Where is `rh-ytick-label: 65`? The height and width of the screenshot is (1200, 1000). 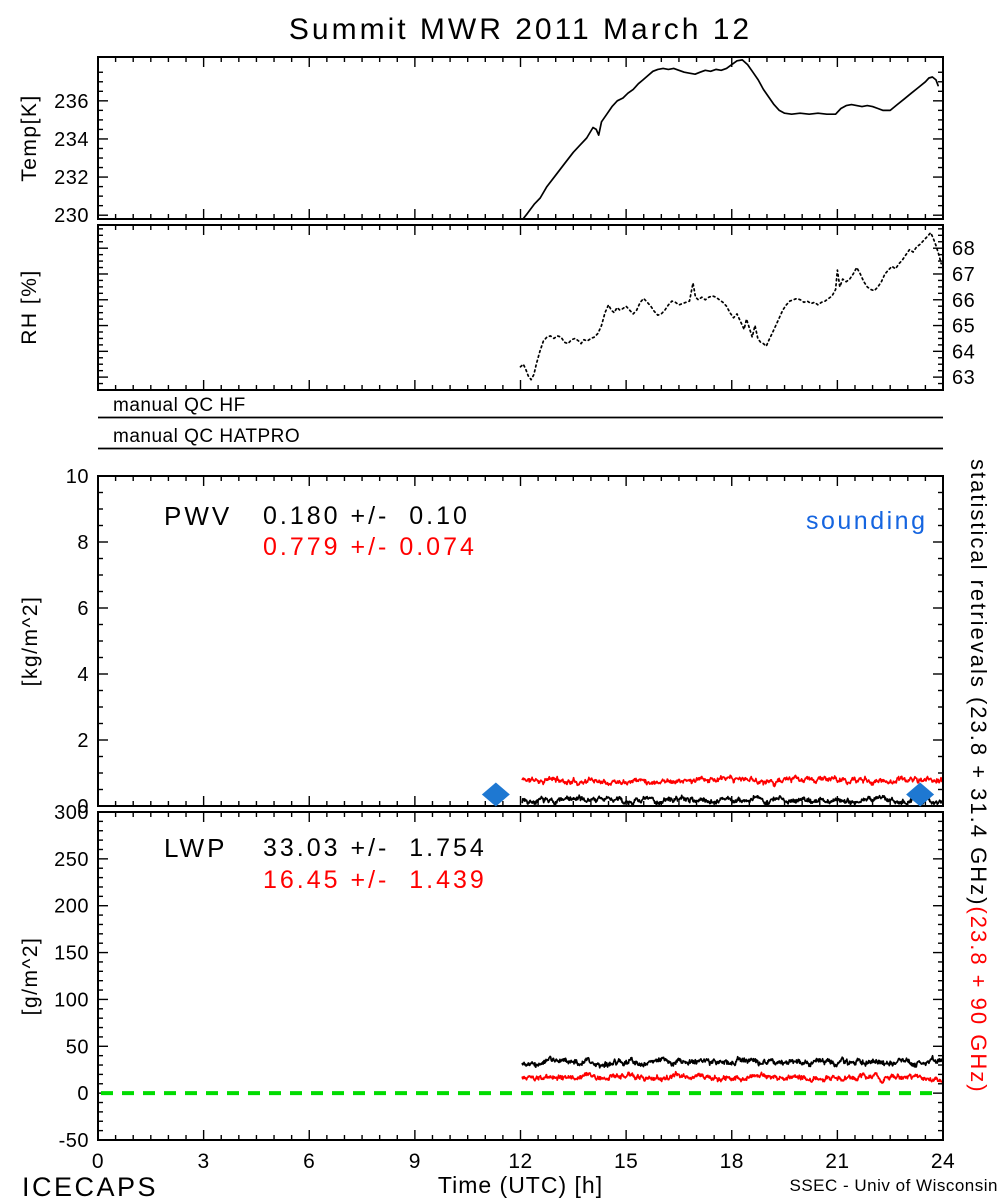
rh-ytick-label: 65 is located at coordinates (963, 327).